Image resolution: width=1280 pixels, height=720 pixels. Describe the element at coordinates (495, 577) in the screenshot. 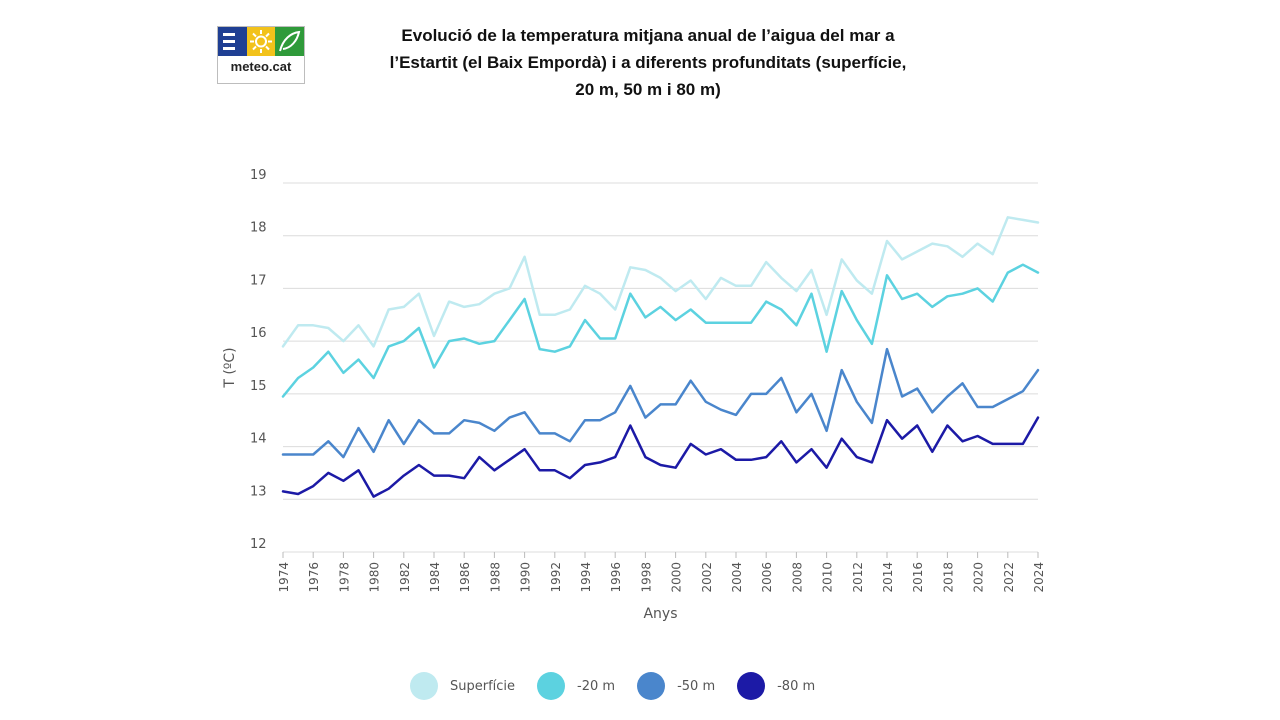

I see `x-tick-label: 1988` at that location.